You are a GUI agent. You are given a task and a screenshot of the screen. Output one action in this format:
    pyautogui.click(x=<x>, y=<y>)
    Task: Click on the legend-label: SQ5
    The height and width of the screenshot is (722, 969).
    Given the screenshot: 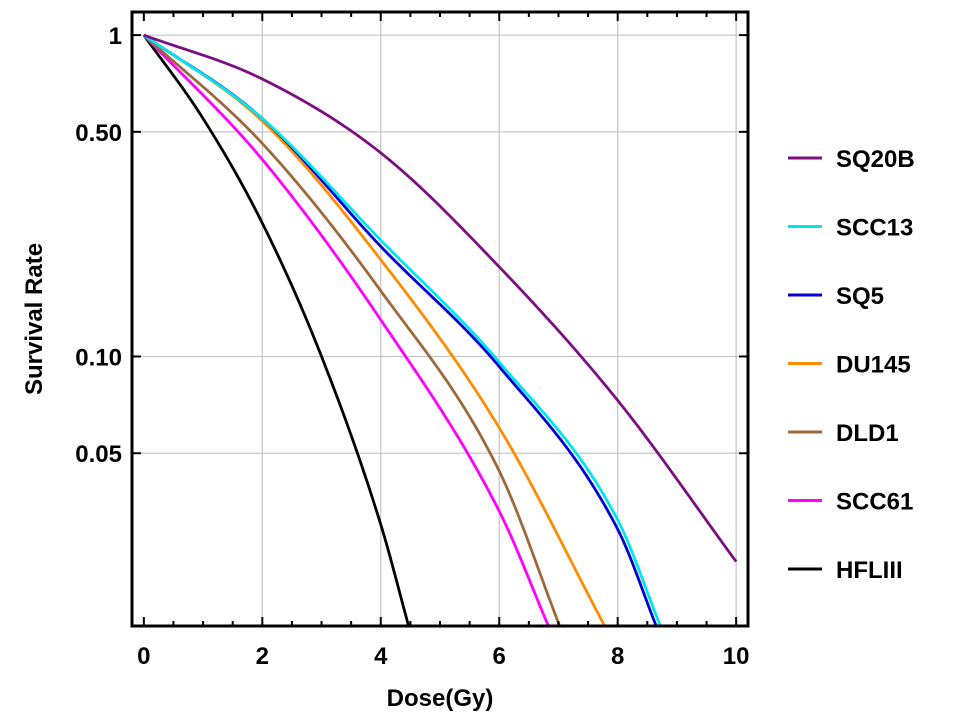 What is the action you would take?
    pyautogui.click(x=860, y=296)
    